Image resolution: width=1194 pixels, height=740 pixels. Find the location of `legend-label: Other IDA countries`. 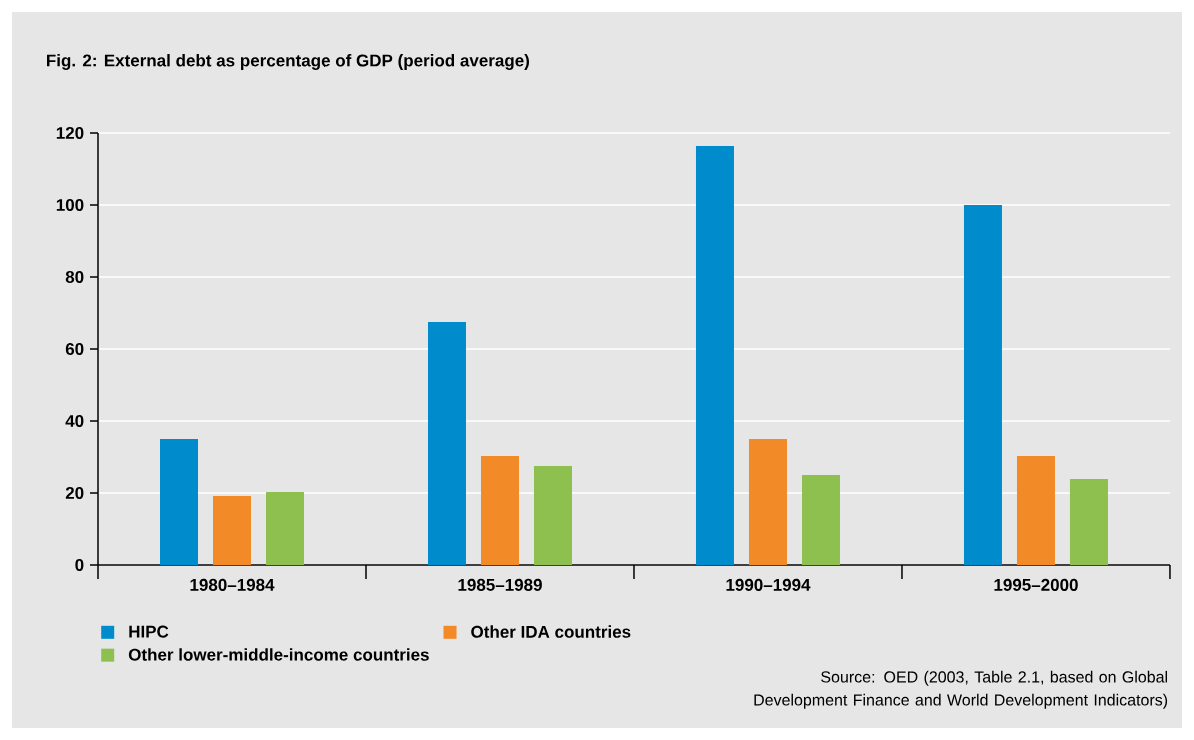

legend-label: Other IDA countries is located at coordinates (551, 631).